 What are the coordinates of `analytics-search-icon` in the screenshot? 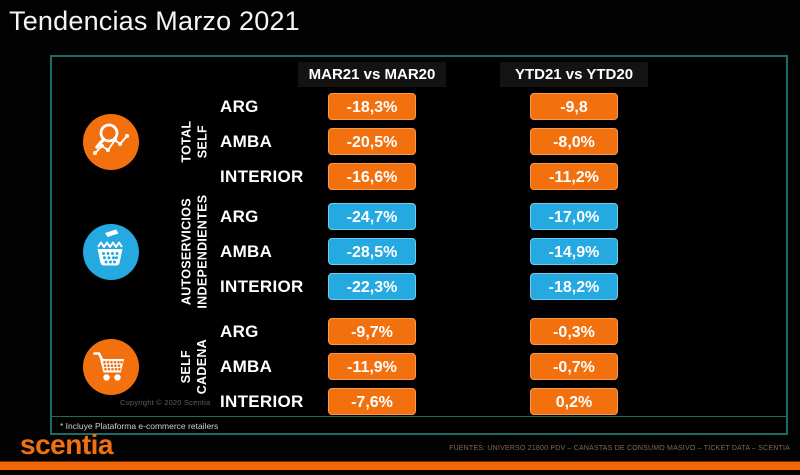 It's located at (111, 142).